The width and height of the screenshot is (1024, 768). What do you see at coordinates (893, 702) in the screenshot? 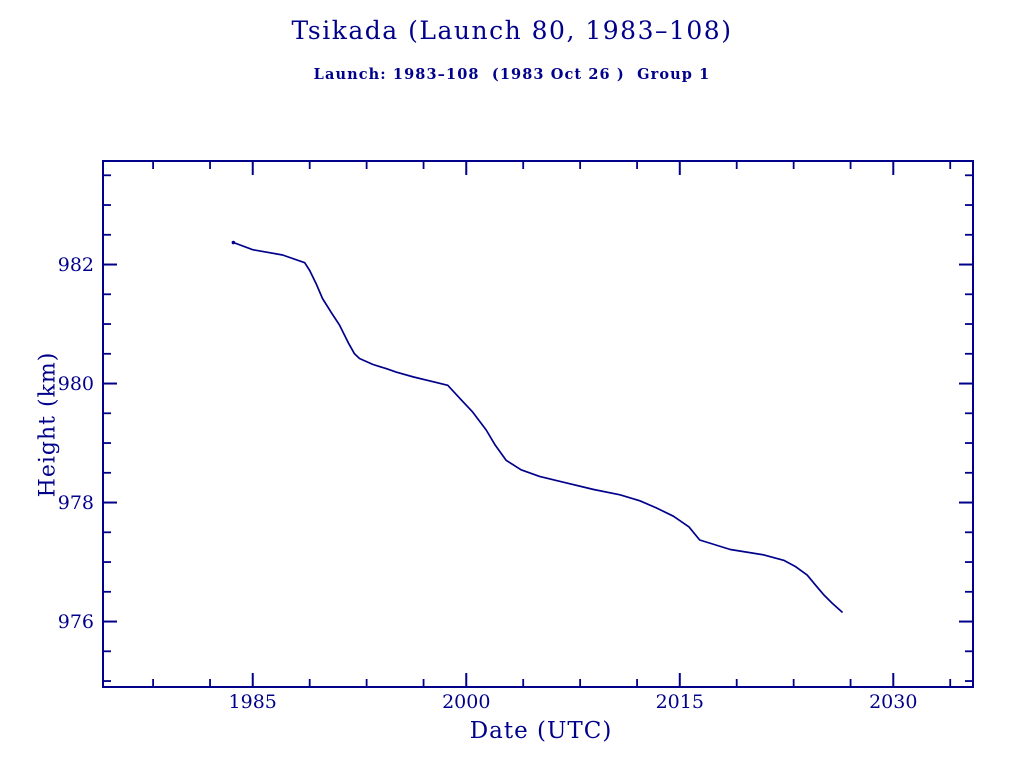
I see `x-tick-label: 2030` at bounding box center [893, 702].